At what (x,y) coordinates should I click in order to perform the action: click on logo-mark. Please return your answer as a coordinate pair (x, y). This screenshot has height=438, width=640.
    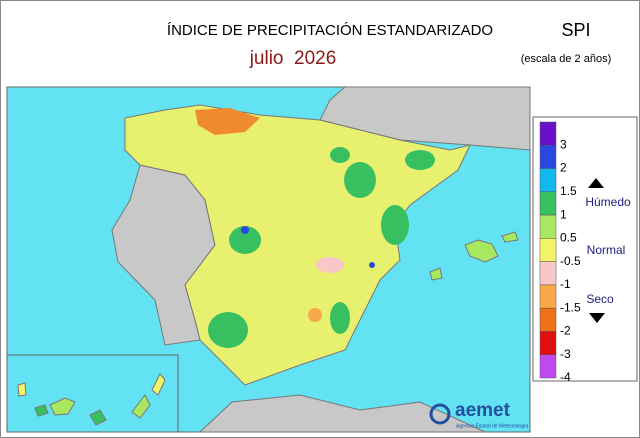
    Looking at the image, I should click on (440, 414).